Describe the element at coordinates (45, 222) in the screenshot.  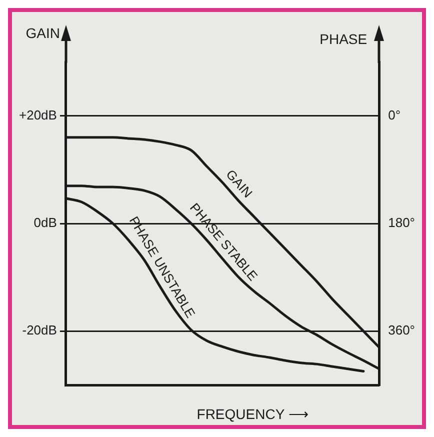
I see `y-tick-label: 0dB` at that location.